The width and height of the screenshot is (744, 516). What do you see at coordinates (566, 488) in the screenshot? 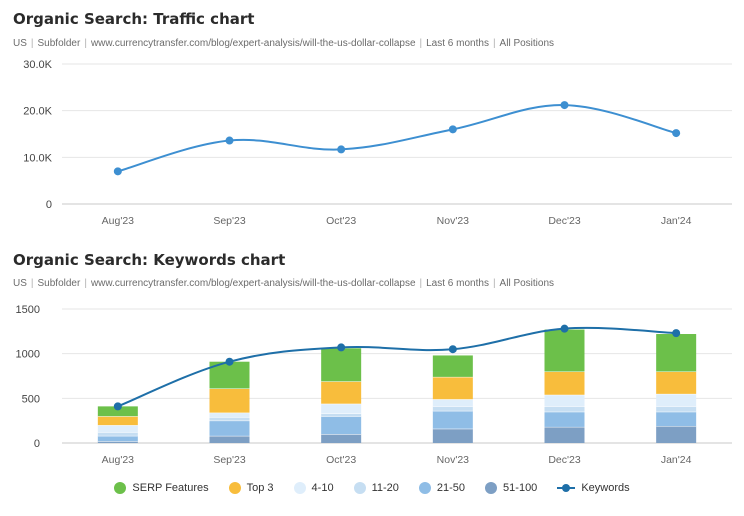
I see `legend-keywords-line-icon` at bounding box center [566, 488].